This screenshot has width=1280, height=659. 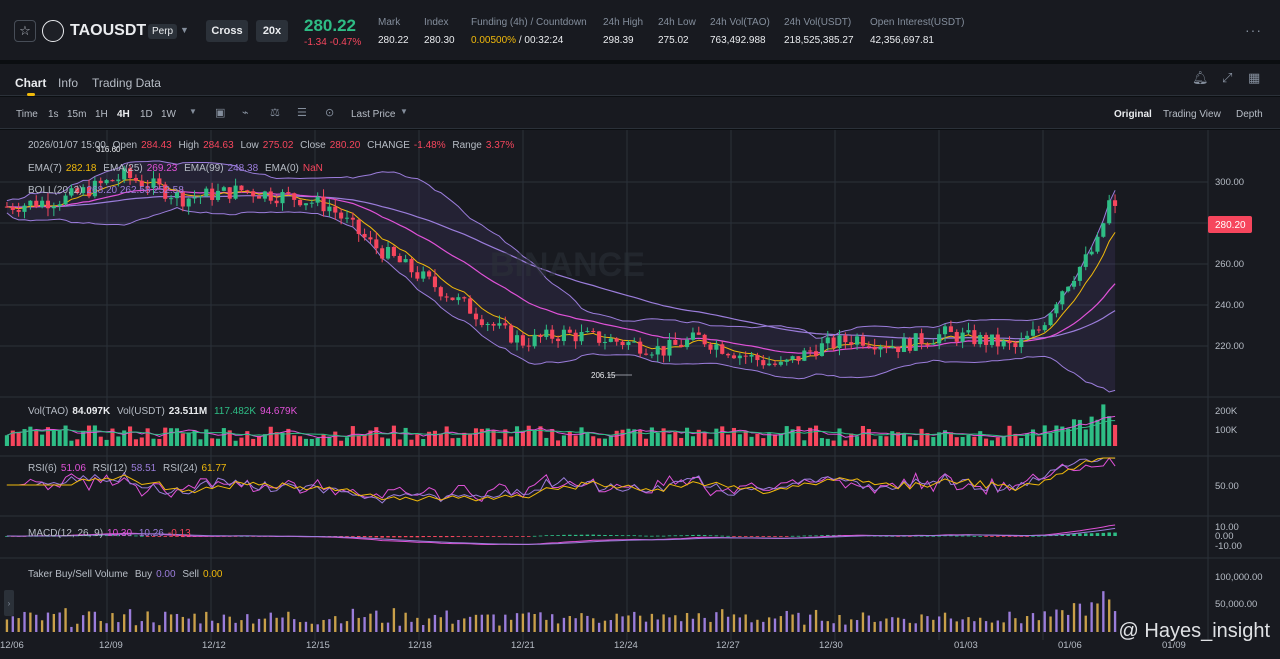 I want to click on macd-legend: MACD(12, 26, 9) 10.30 10.26 -0.13, so click(x=109, y=533).